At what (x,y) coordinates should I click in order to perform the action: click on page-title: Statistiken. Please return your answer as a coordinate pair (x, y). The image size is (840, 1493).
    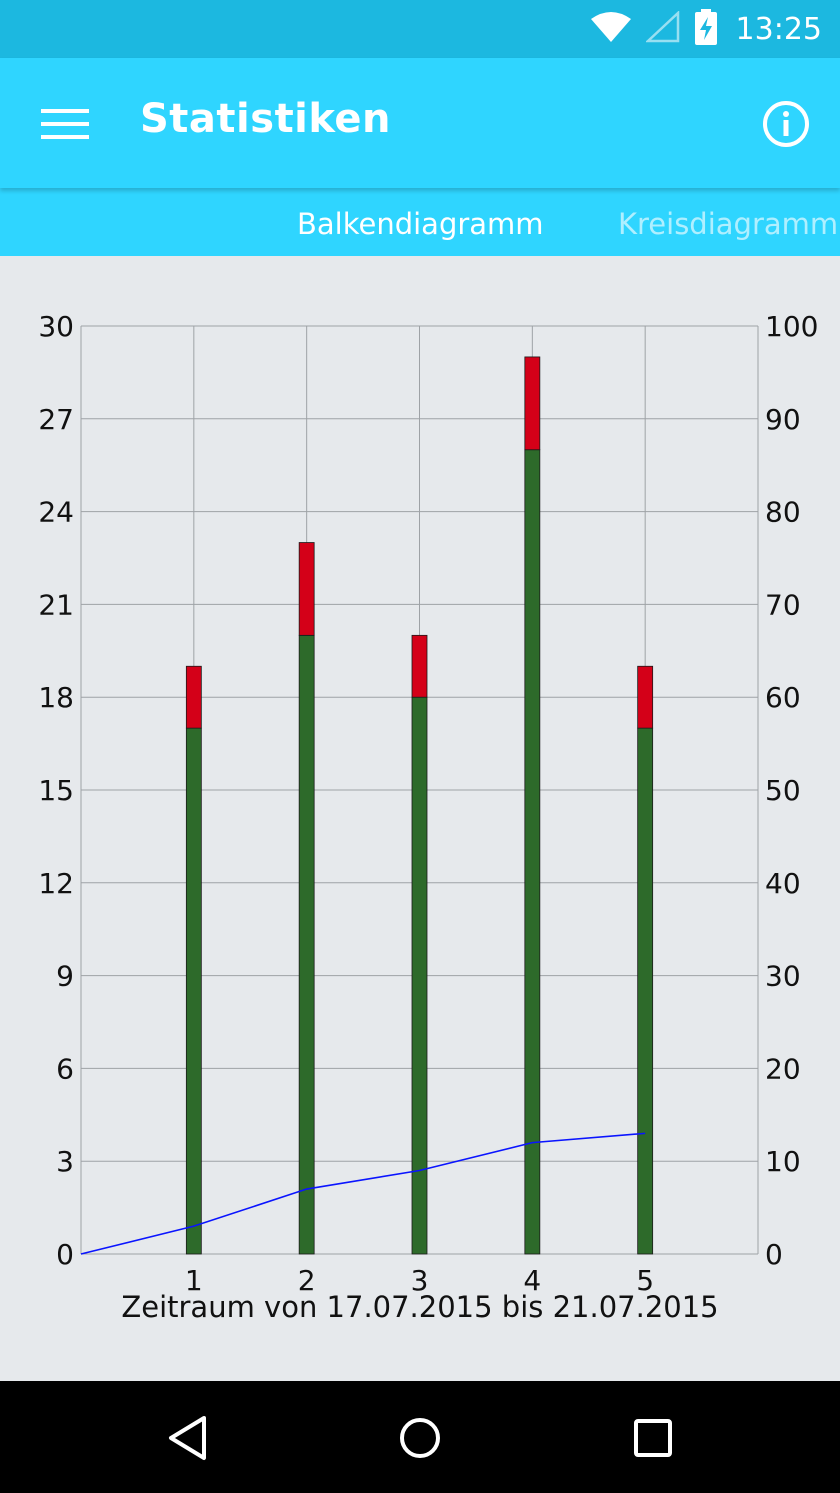
    Looking at the image, I should click on (266, 119).